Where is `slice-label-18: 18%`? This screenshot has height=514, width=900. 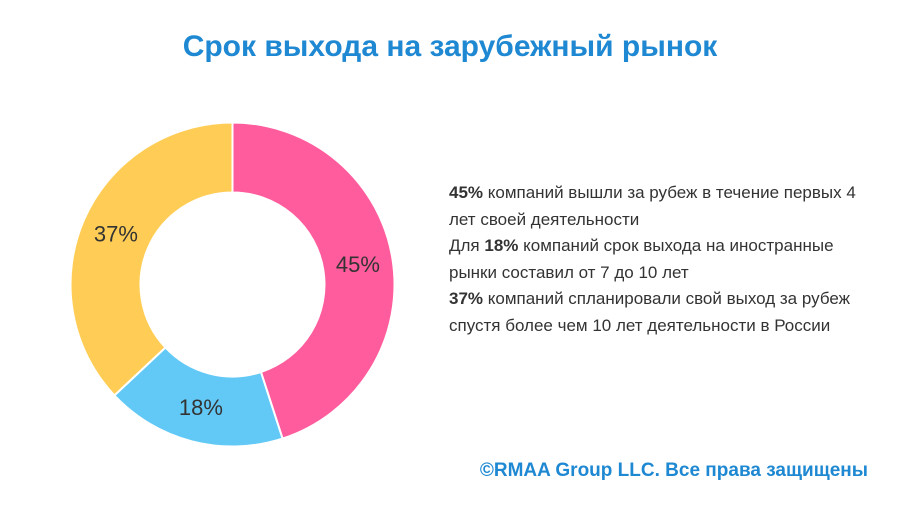
slice-label-18: 18% is located at coordinates (201, 407).